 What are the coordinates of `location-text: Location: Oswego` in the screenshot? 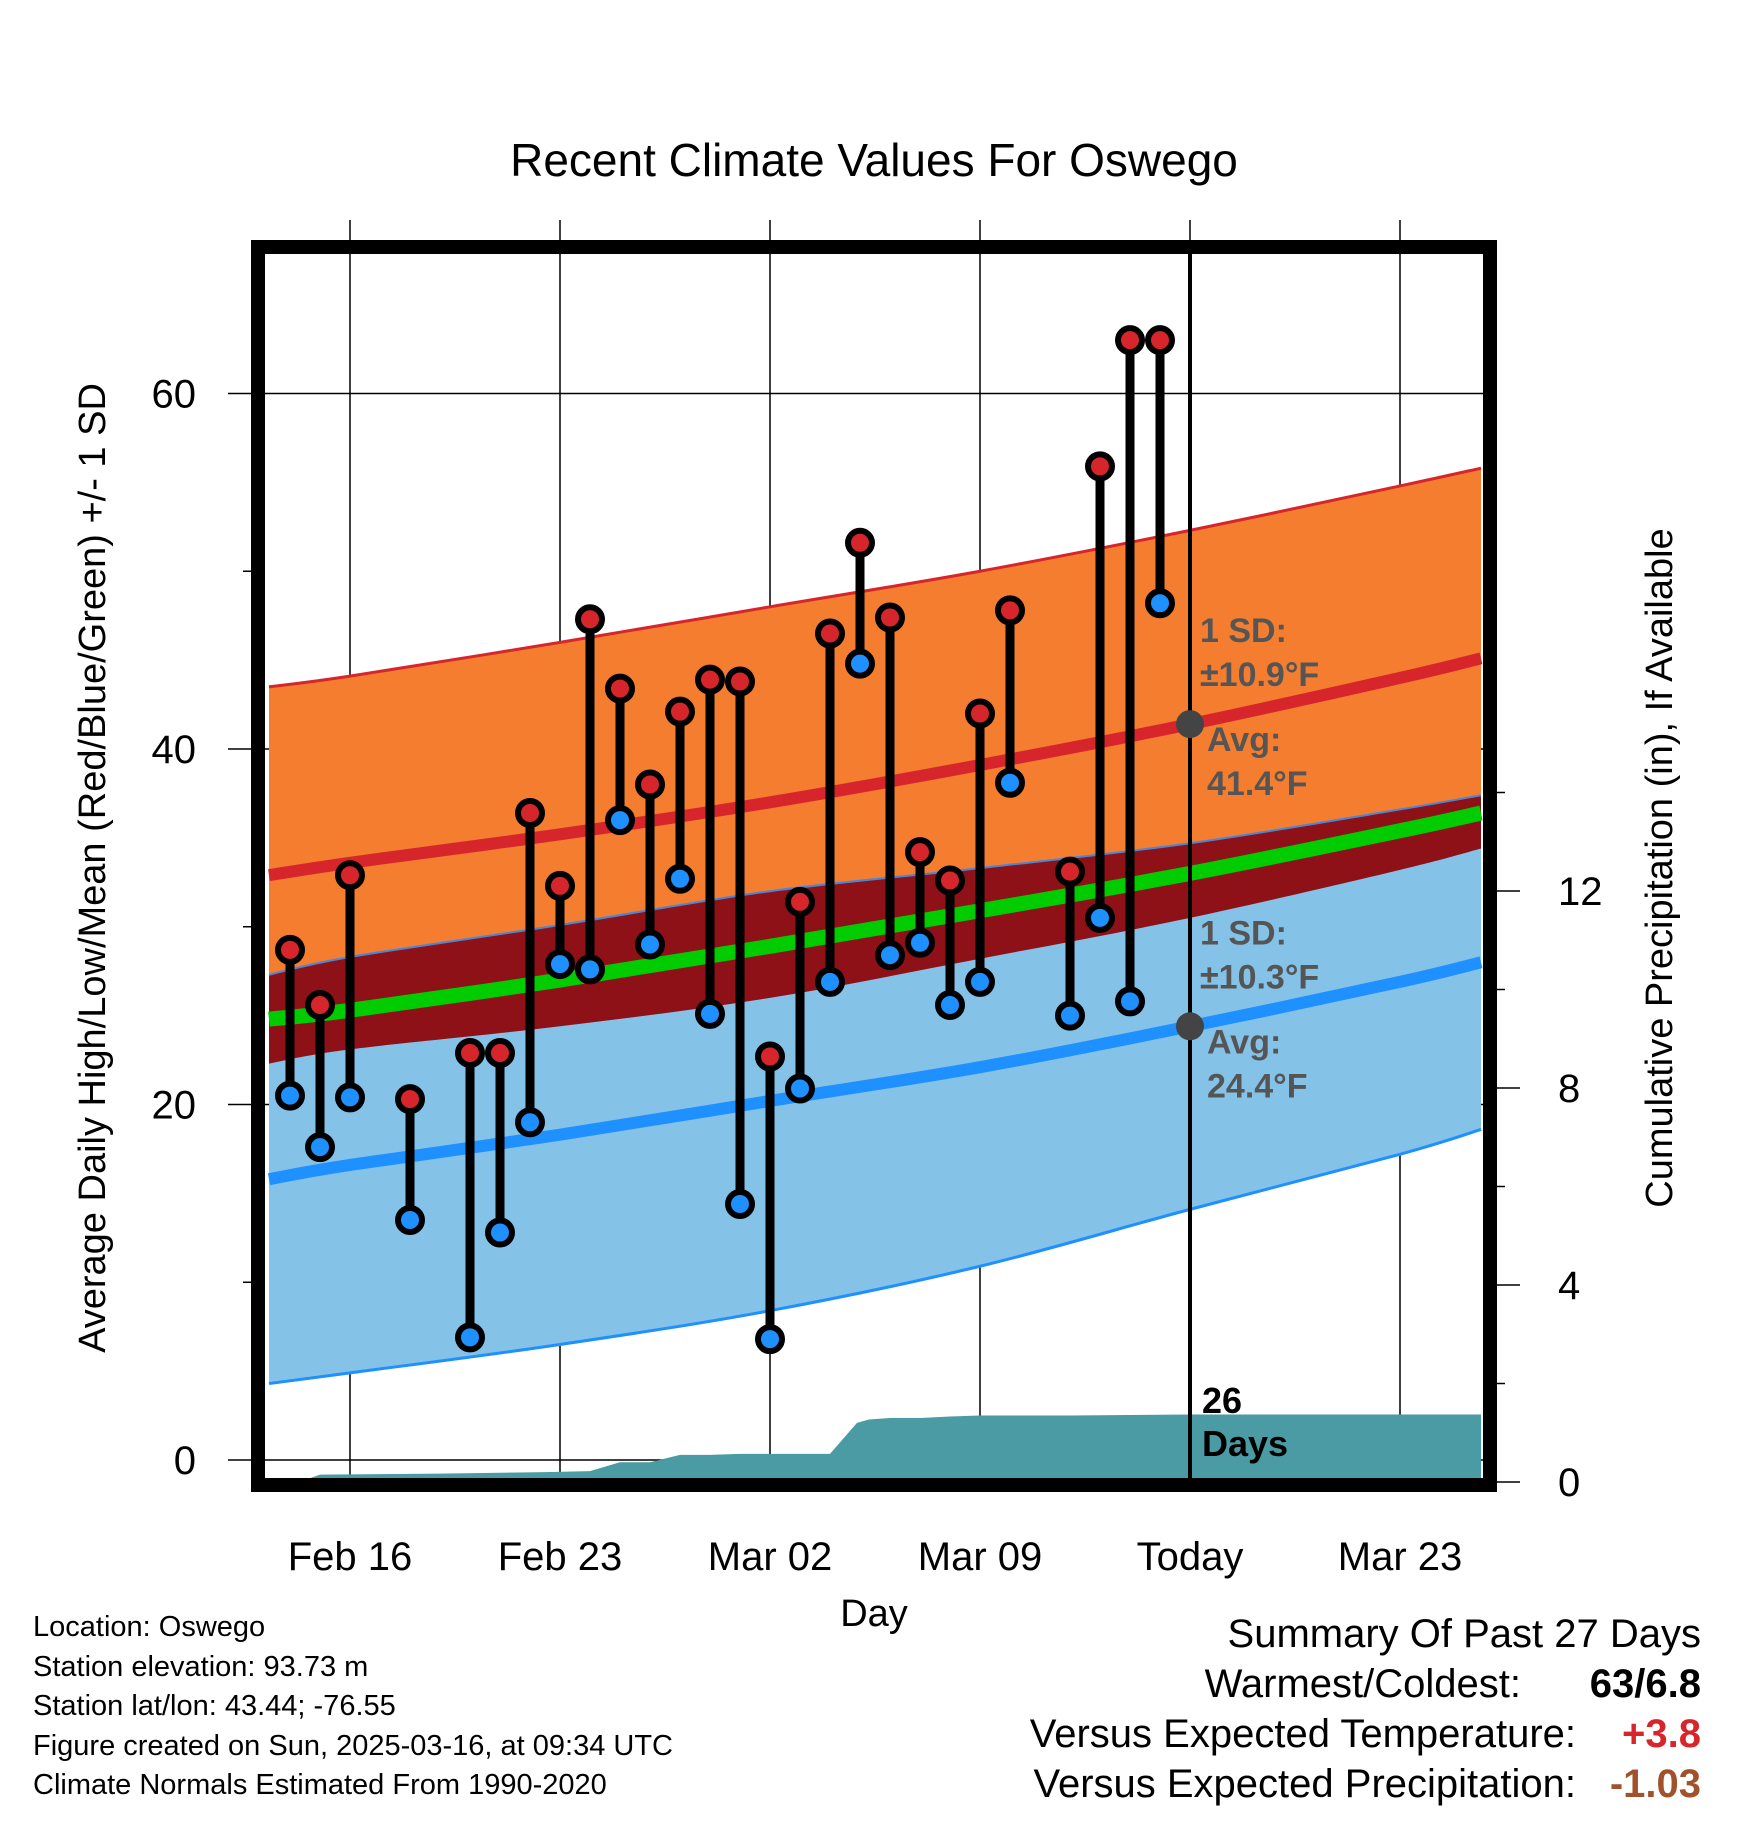 It's located at (149, 1627).